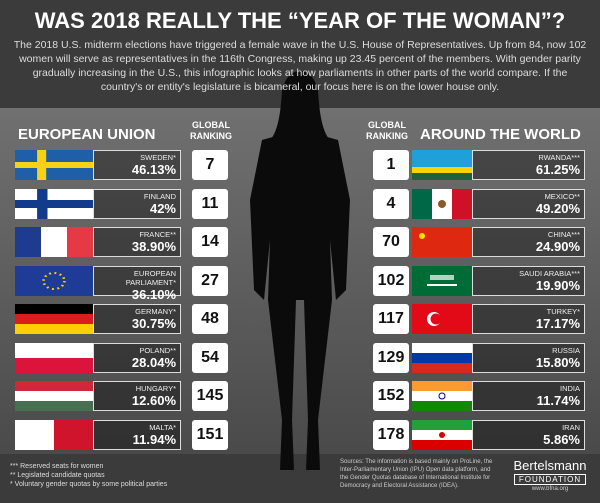  I want to click on label-box: TURKEY* 17.17%, so click(528, 319).